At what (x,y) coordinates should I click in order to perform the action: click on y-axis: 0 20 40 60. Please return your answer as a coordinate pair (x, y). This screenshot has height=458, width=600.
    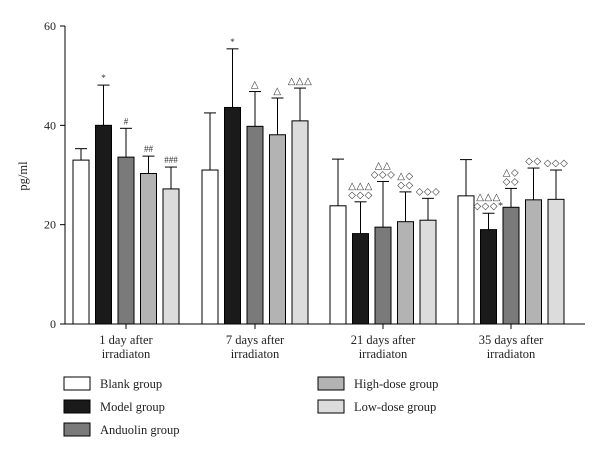
    Looking at the image, I should click on (55, 175).